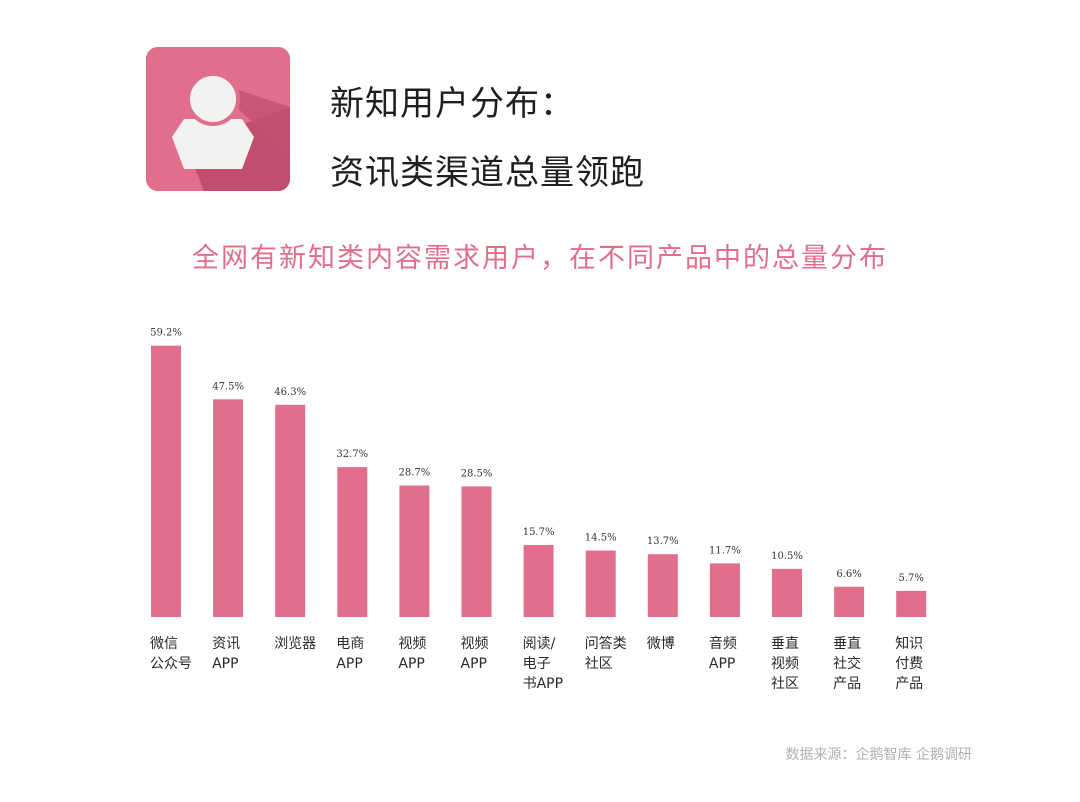 This screenshot has height=802, width=1080. What do you see at coordinates (477, 473) in the screenshot?
I see `bar-value-label: 28.5%` at bounding box center [477, 473].